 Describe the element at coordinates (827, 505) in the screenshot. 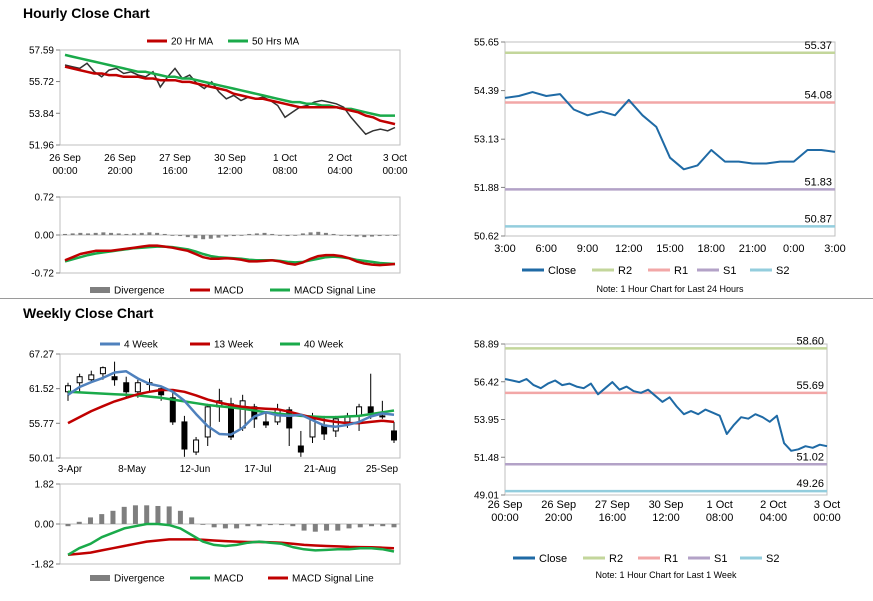

I see `weekly-1w-xtick-label: 3 Oct` at that location.